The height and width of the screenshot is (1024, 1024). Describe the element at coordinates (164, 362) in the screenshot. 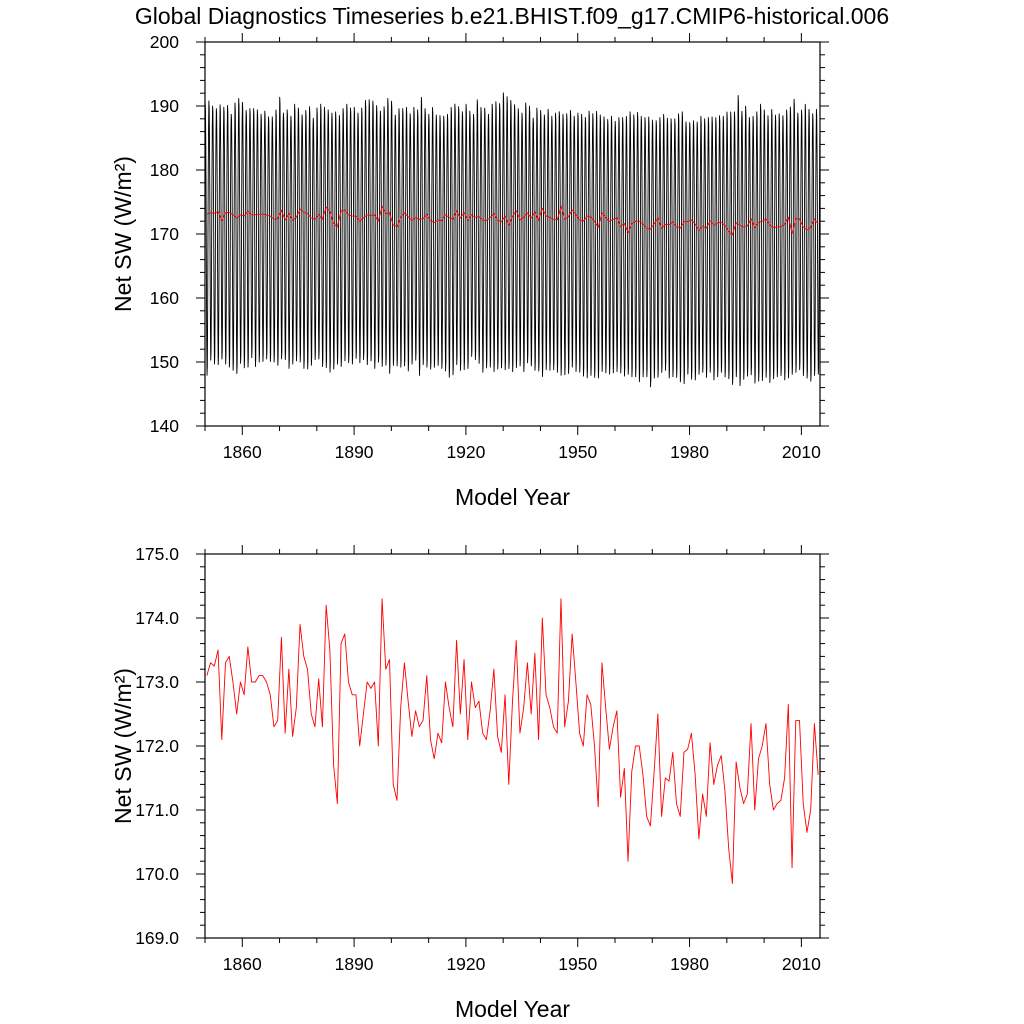

I see `y-tick-label: 150` at that location.